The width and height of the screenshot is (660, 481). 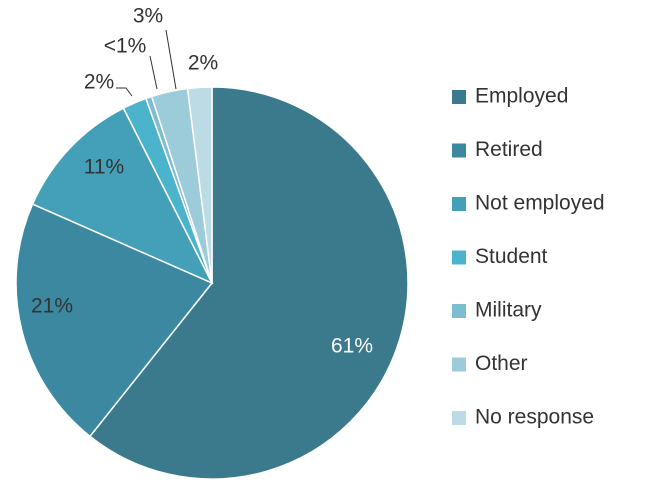 I want to click on data-label: 21%, so click(x=52, y=306).